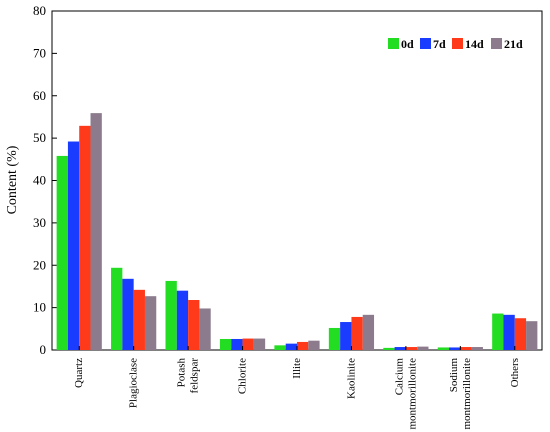  Describe the element at coordinates (39, 264) in the screenshot. I see `y-tick-label: 20` at that location.